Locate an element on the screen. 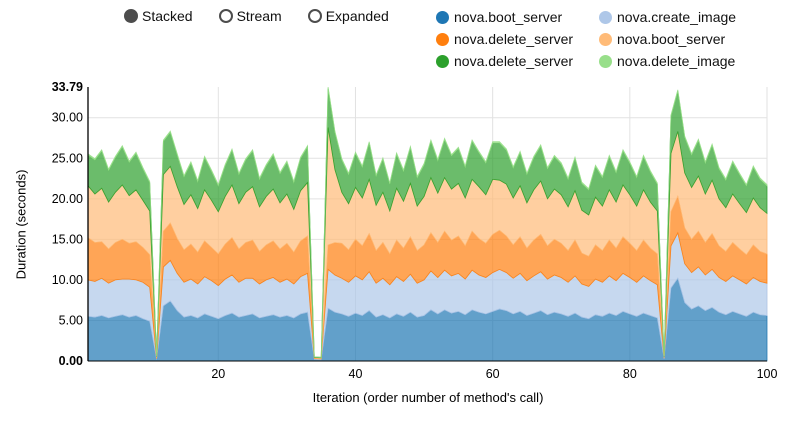  legend-item-nova-delete-server: nova.delete_server is located at coordinates (517, 39).